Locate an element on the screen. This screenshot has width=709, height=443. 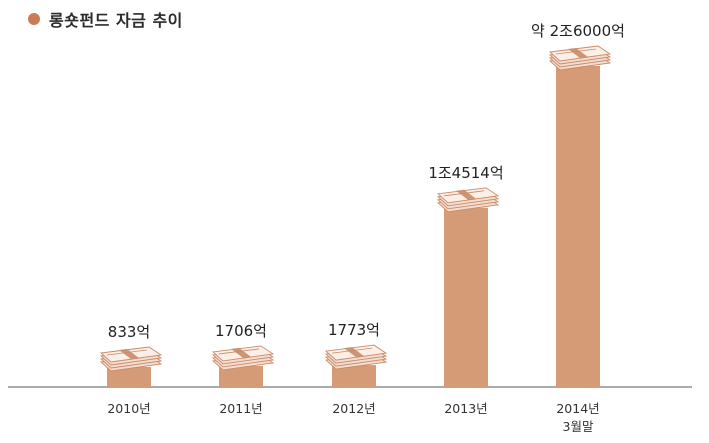
value-label: 1조4514억 is located at coordinates (465, 173).